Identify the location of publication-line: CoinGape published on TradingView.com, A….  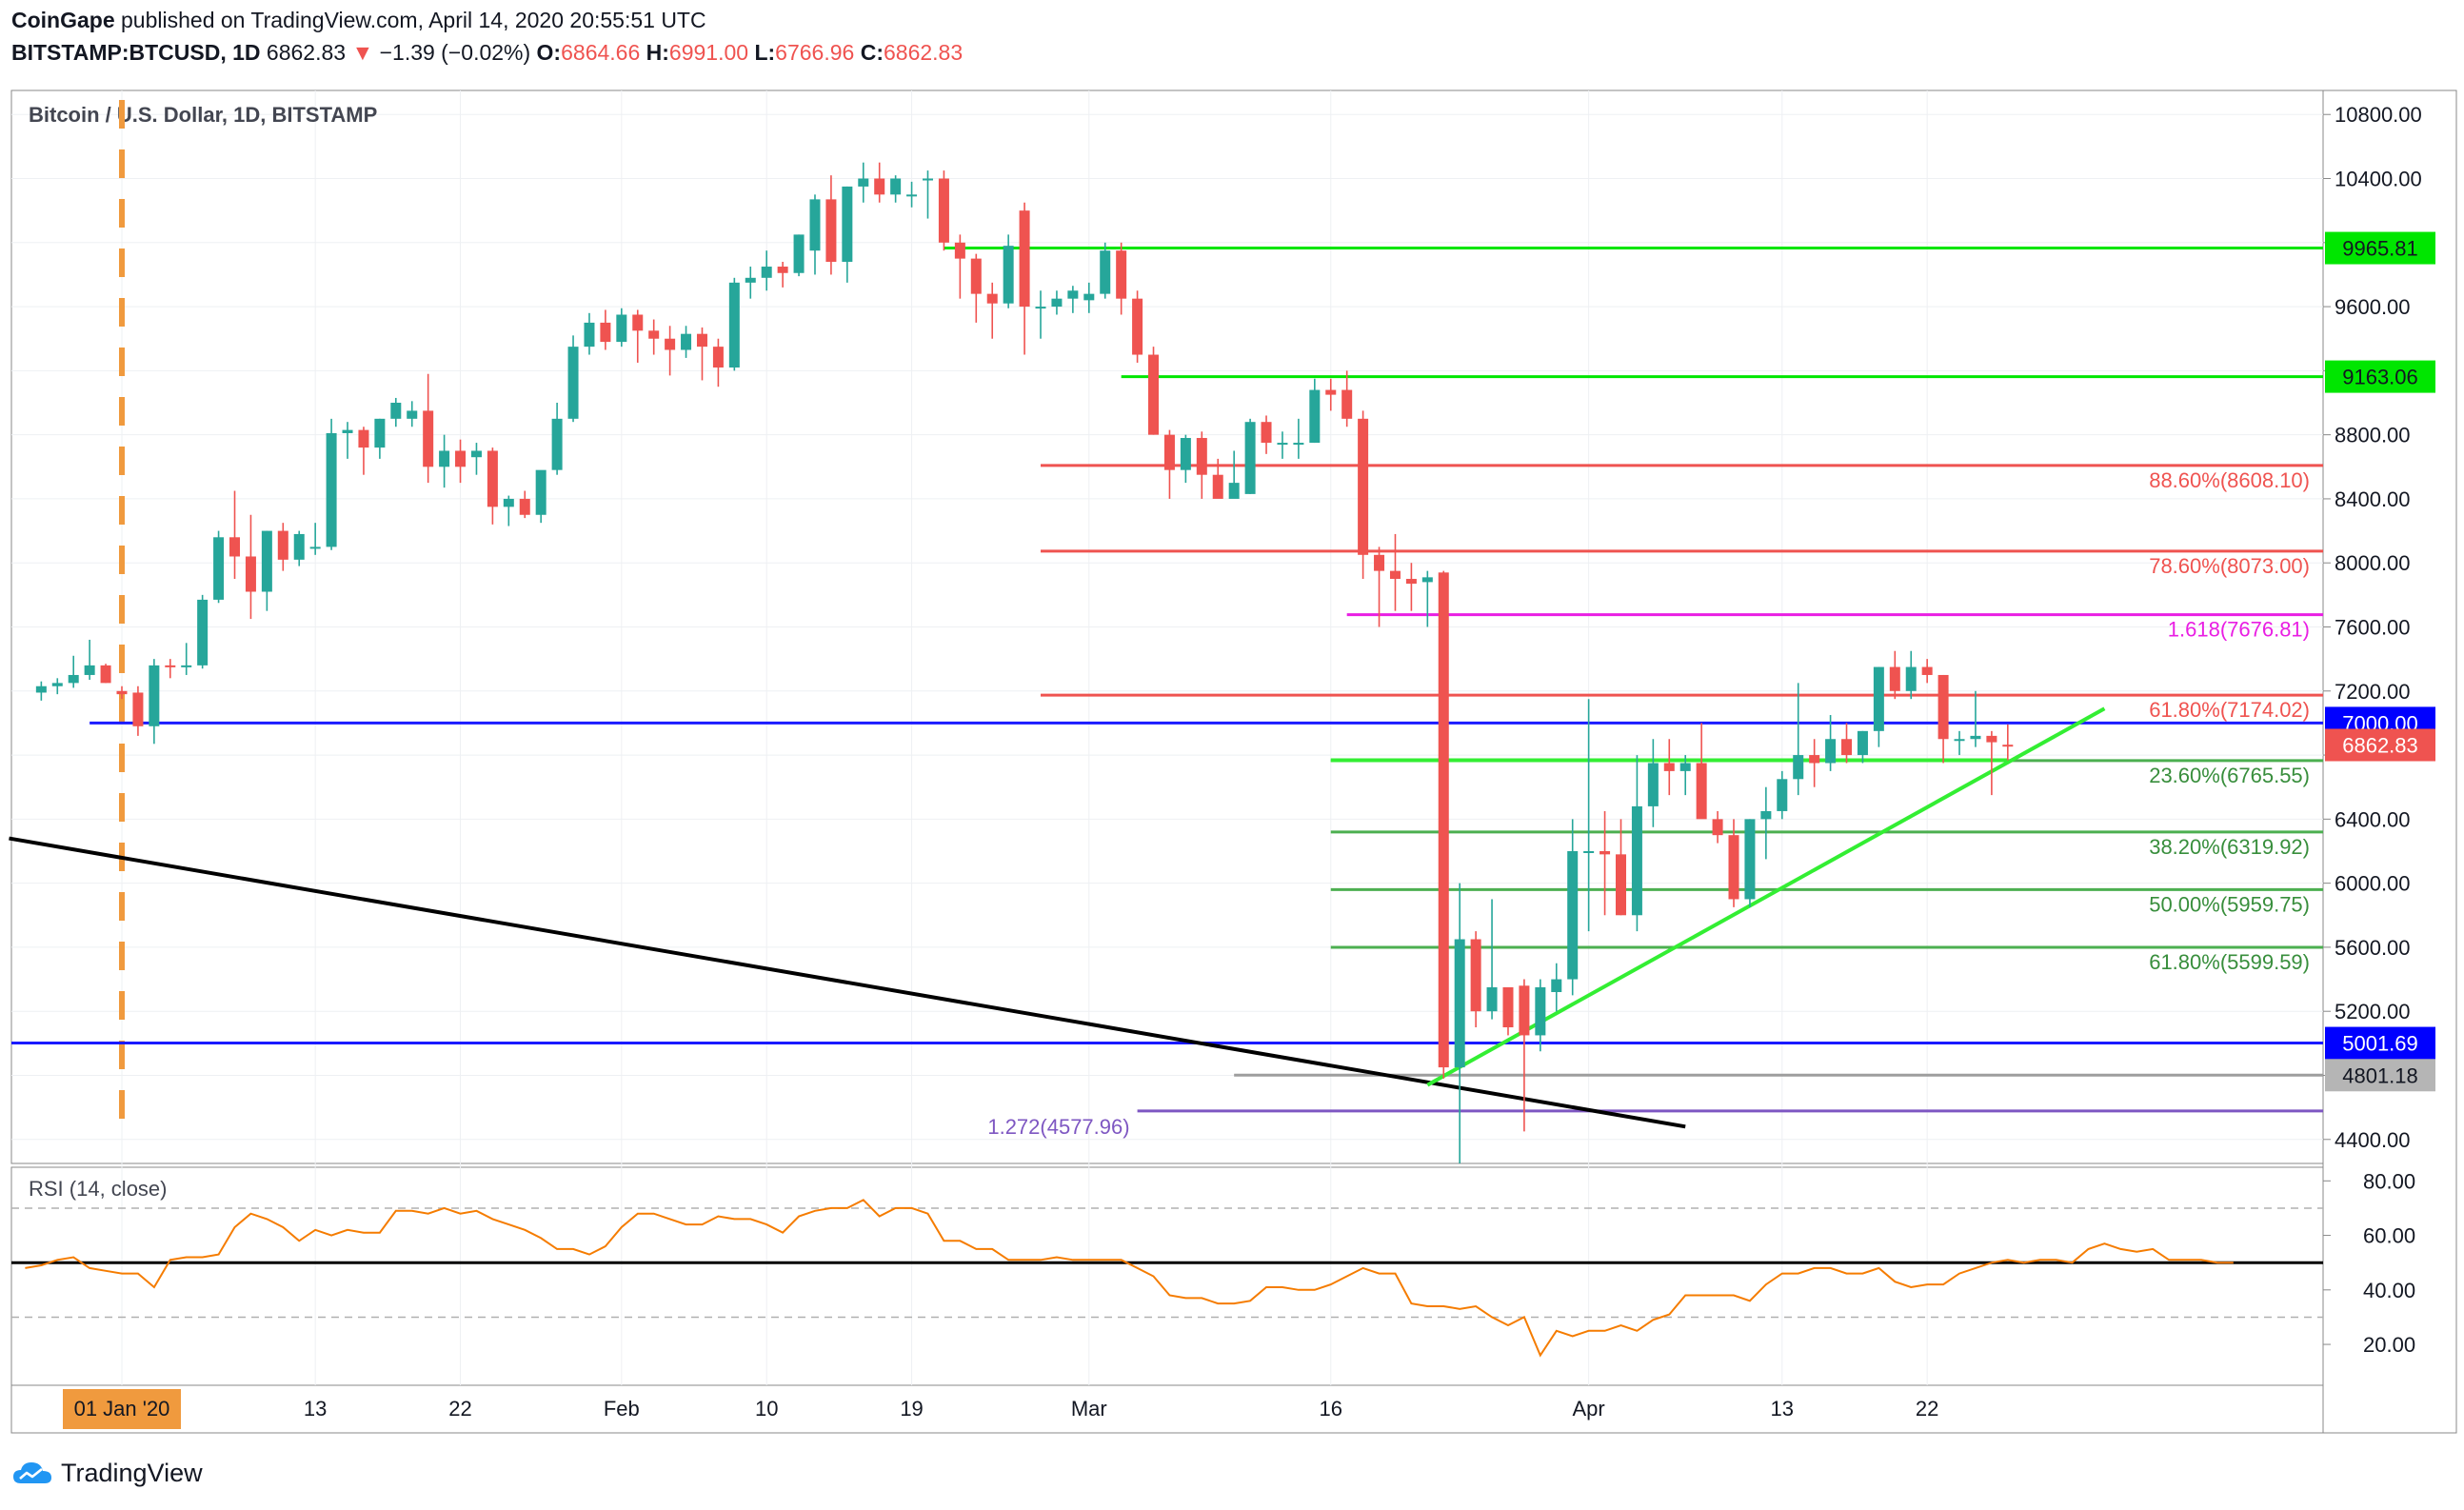
(358, 20).